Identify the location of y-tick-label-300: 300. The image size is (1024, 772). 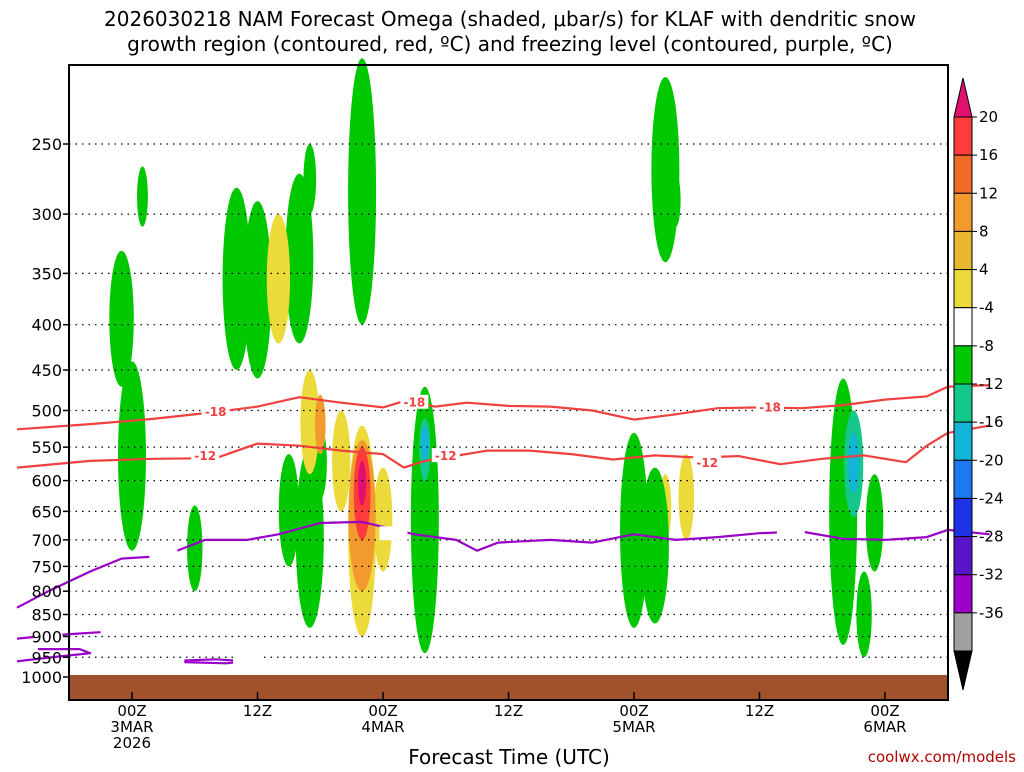
(46, 214).